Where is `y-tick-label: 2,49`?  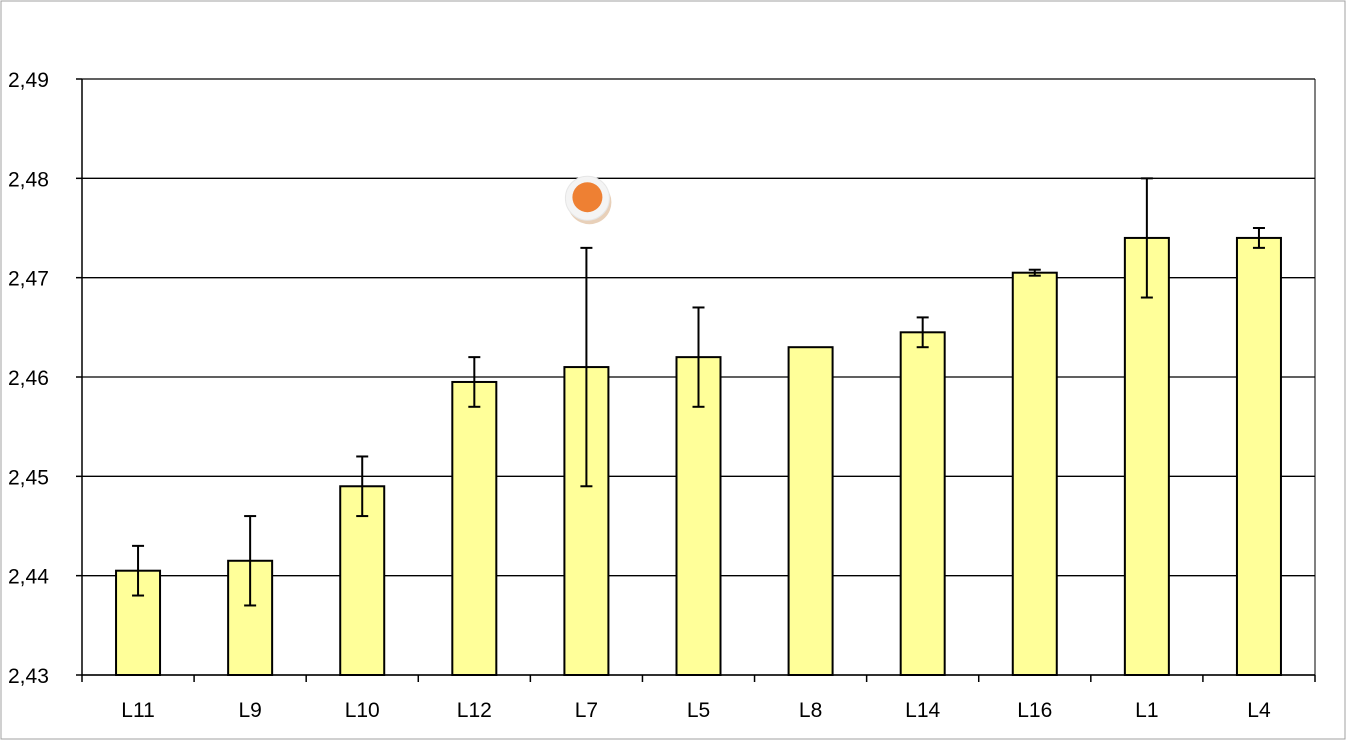
y-tick-label: 2,49 is located at coordinates (28, 80).